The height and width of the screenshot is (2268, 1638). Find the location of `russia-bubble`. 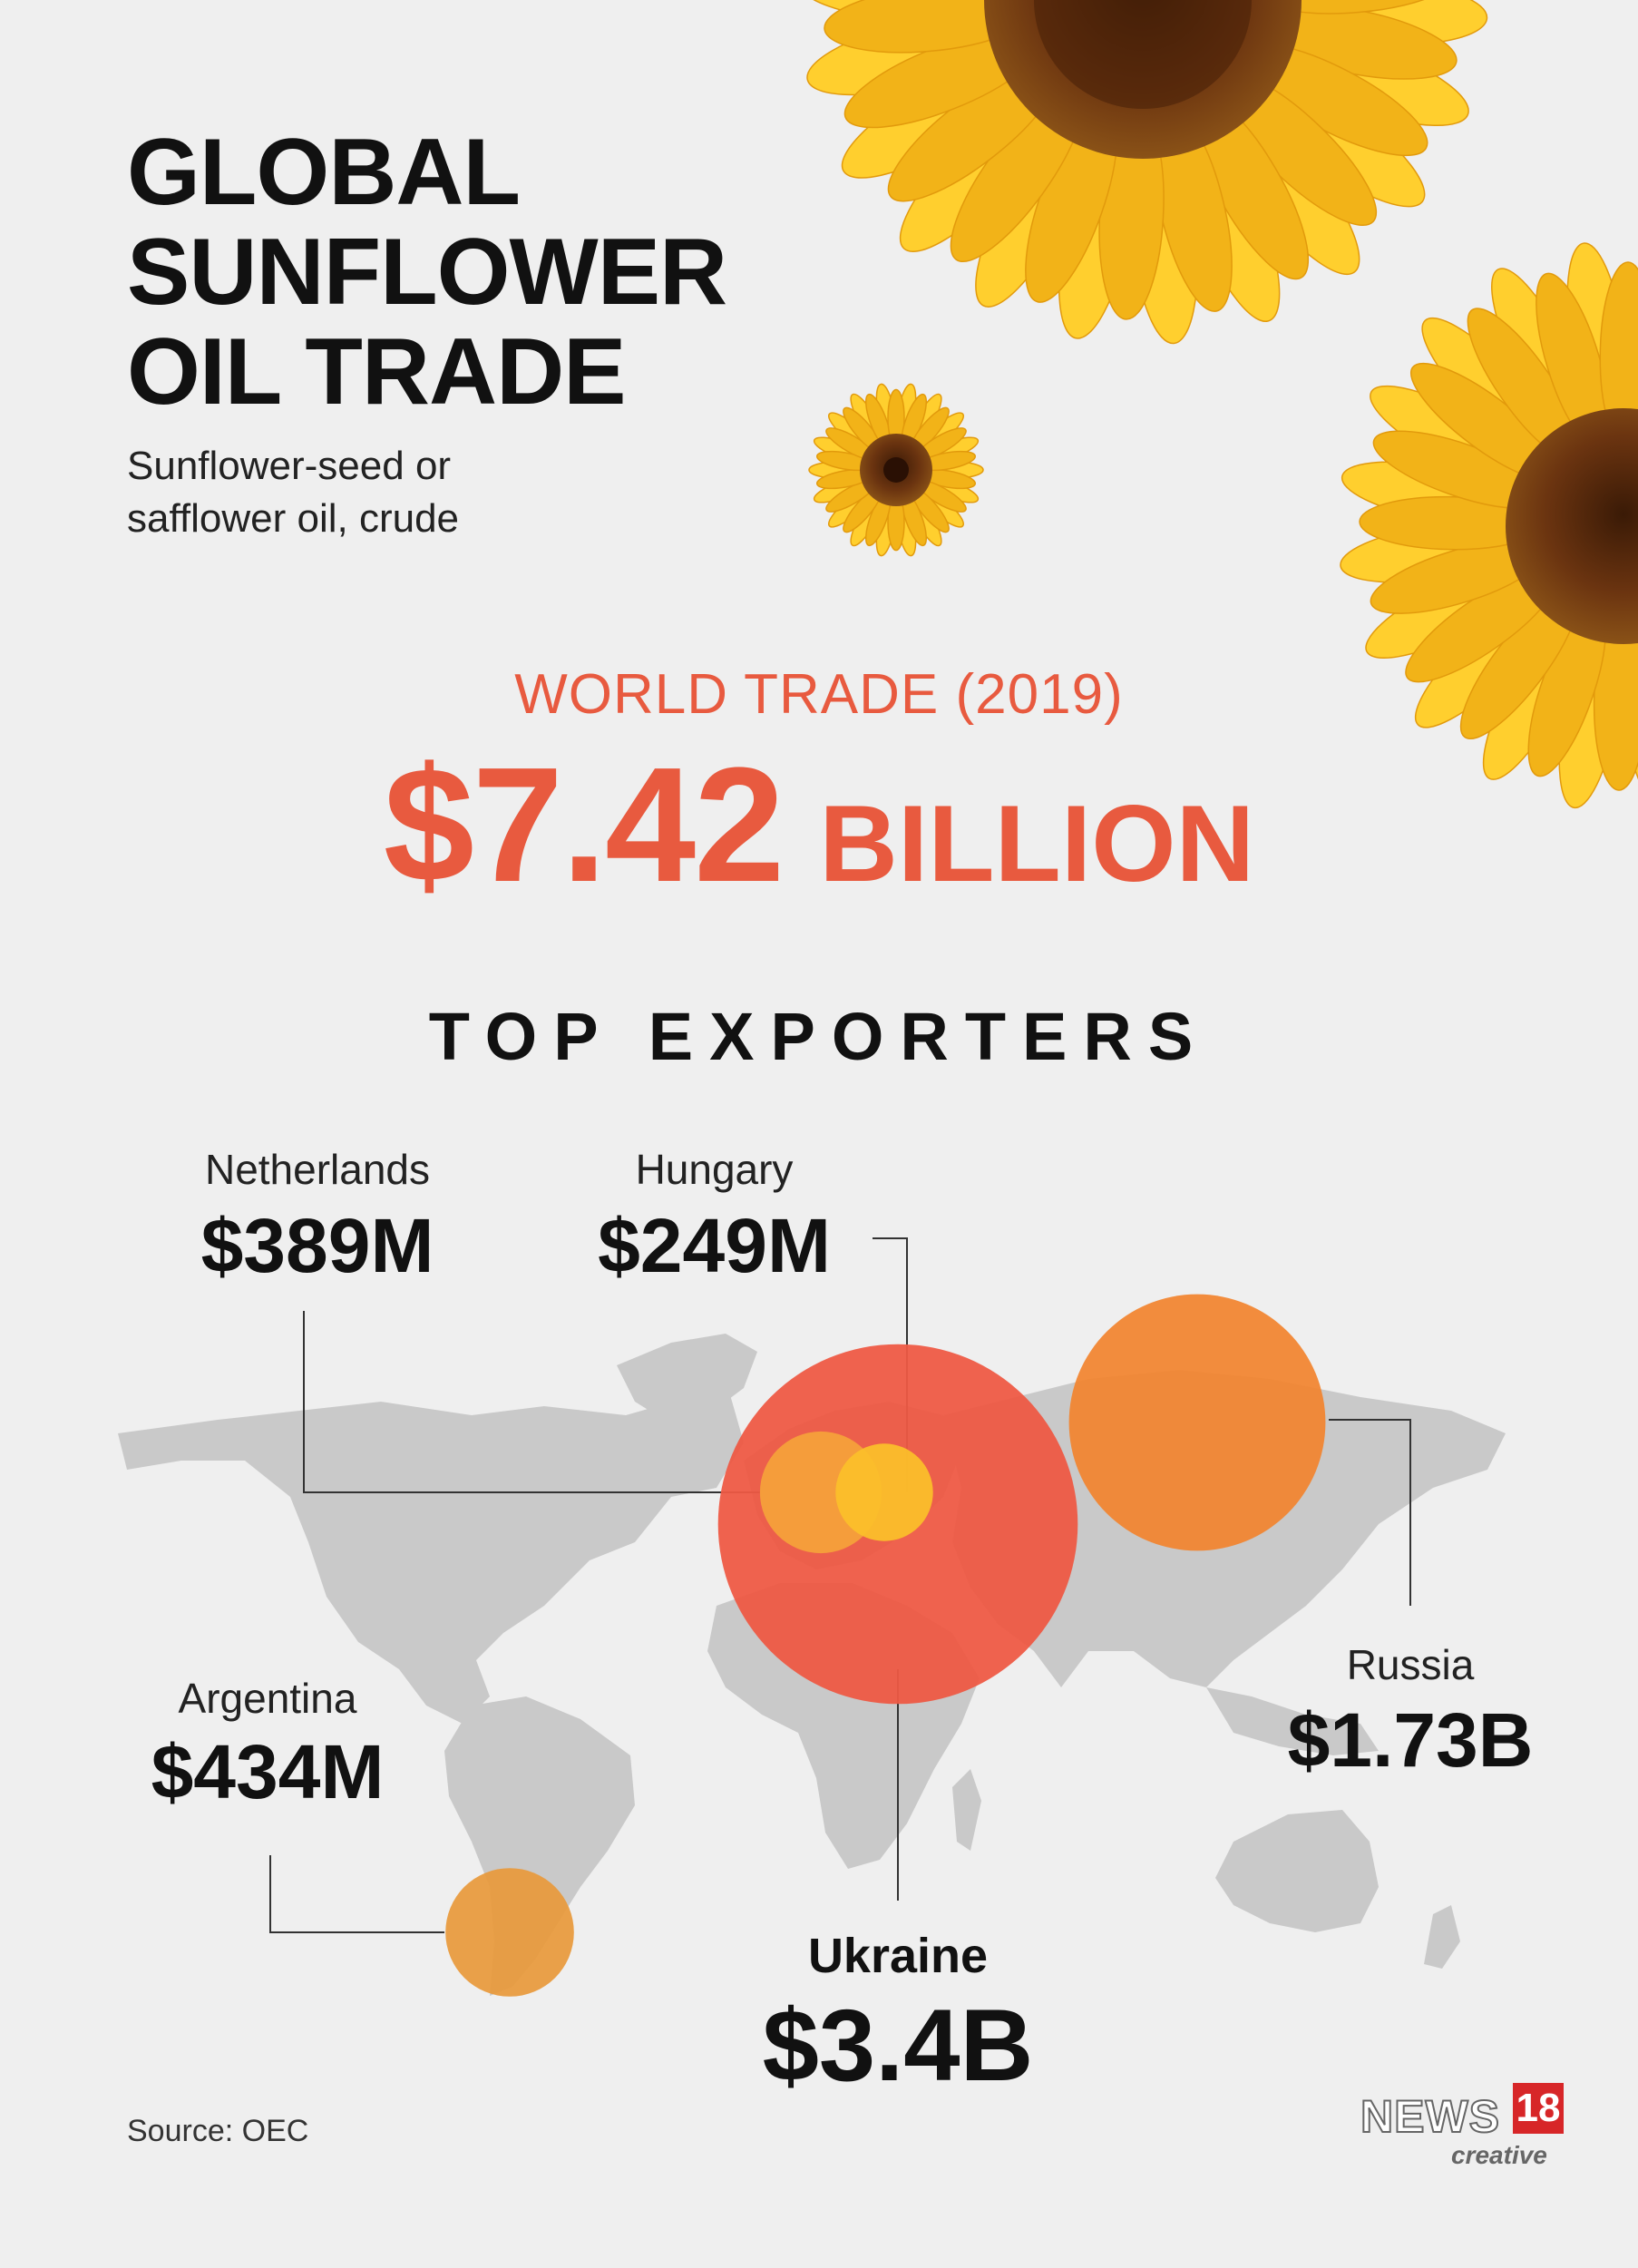

russia-bubble is located at coordinates (1197, 1423).